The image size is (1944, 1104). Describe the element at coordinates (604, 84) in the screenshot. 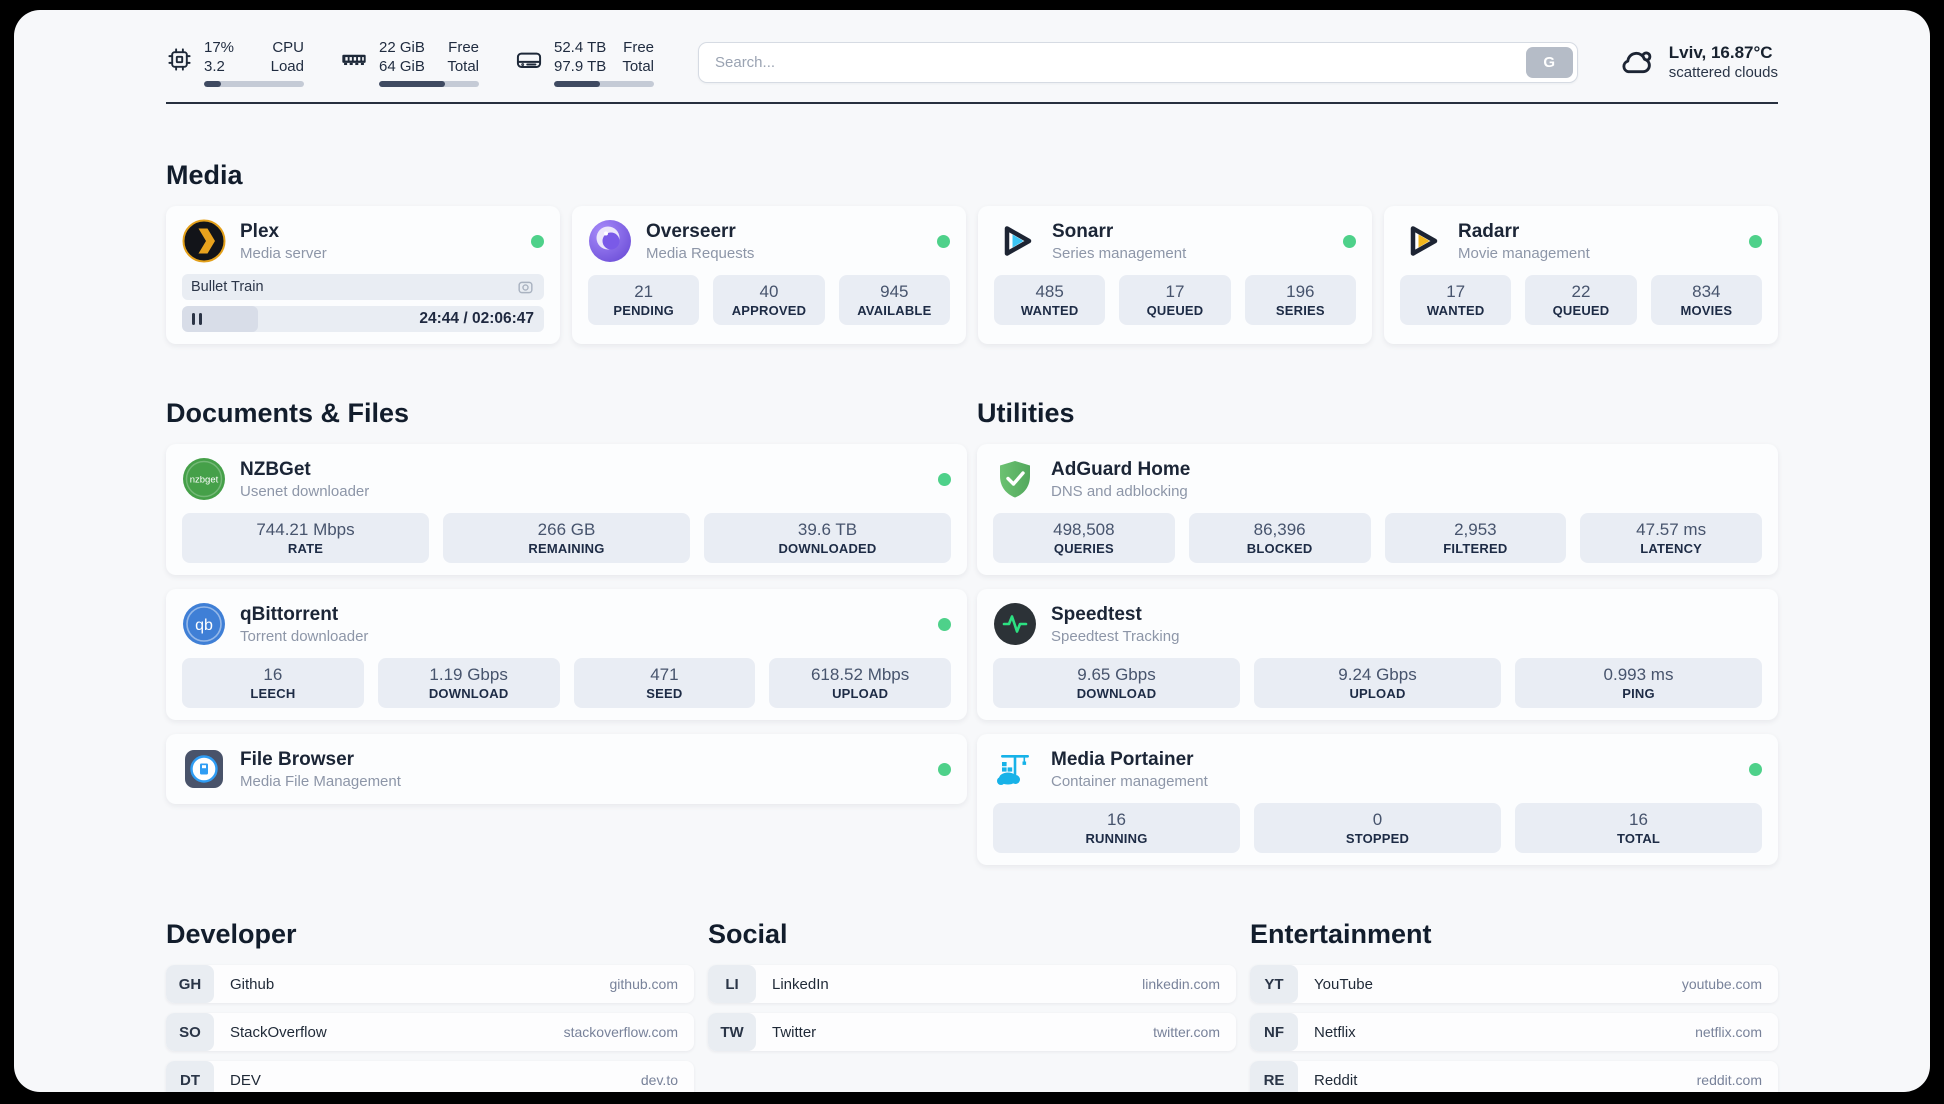

I see `disk-progress-bar` at that location.